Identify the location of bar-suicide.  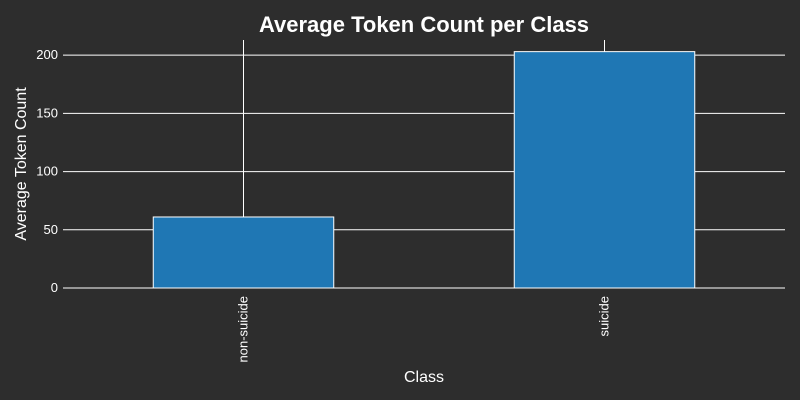
(604, 170).